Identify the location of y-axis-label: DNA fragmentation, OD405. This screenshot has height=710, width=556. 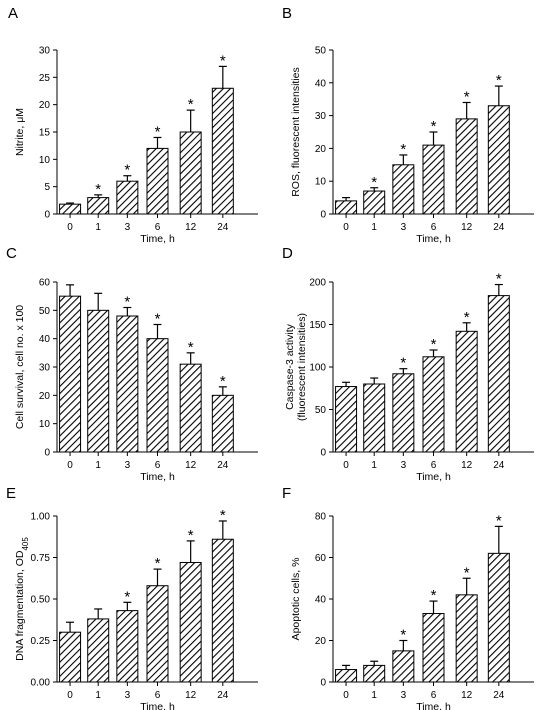
(22, 599).